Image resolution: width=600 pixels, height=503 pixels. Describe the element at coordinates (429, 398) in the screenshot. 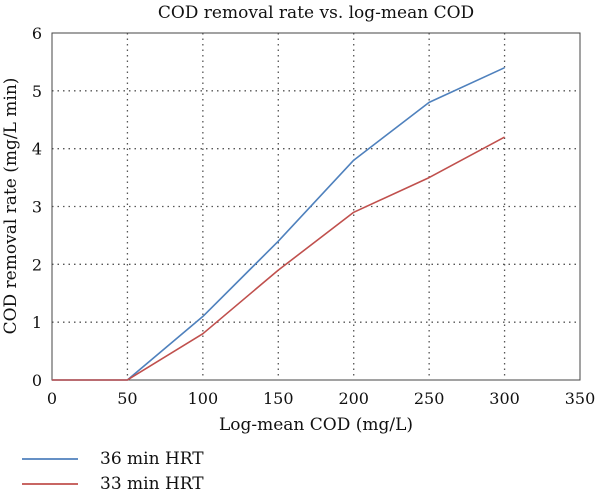

I see `x-tick-label: 250` at that location.